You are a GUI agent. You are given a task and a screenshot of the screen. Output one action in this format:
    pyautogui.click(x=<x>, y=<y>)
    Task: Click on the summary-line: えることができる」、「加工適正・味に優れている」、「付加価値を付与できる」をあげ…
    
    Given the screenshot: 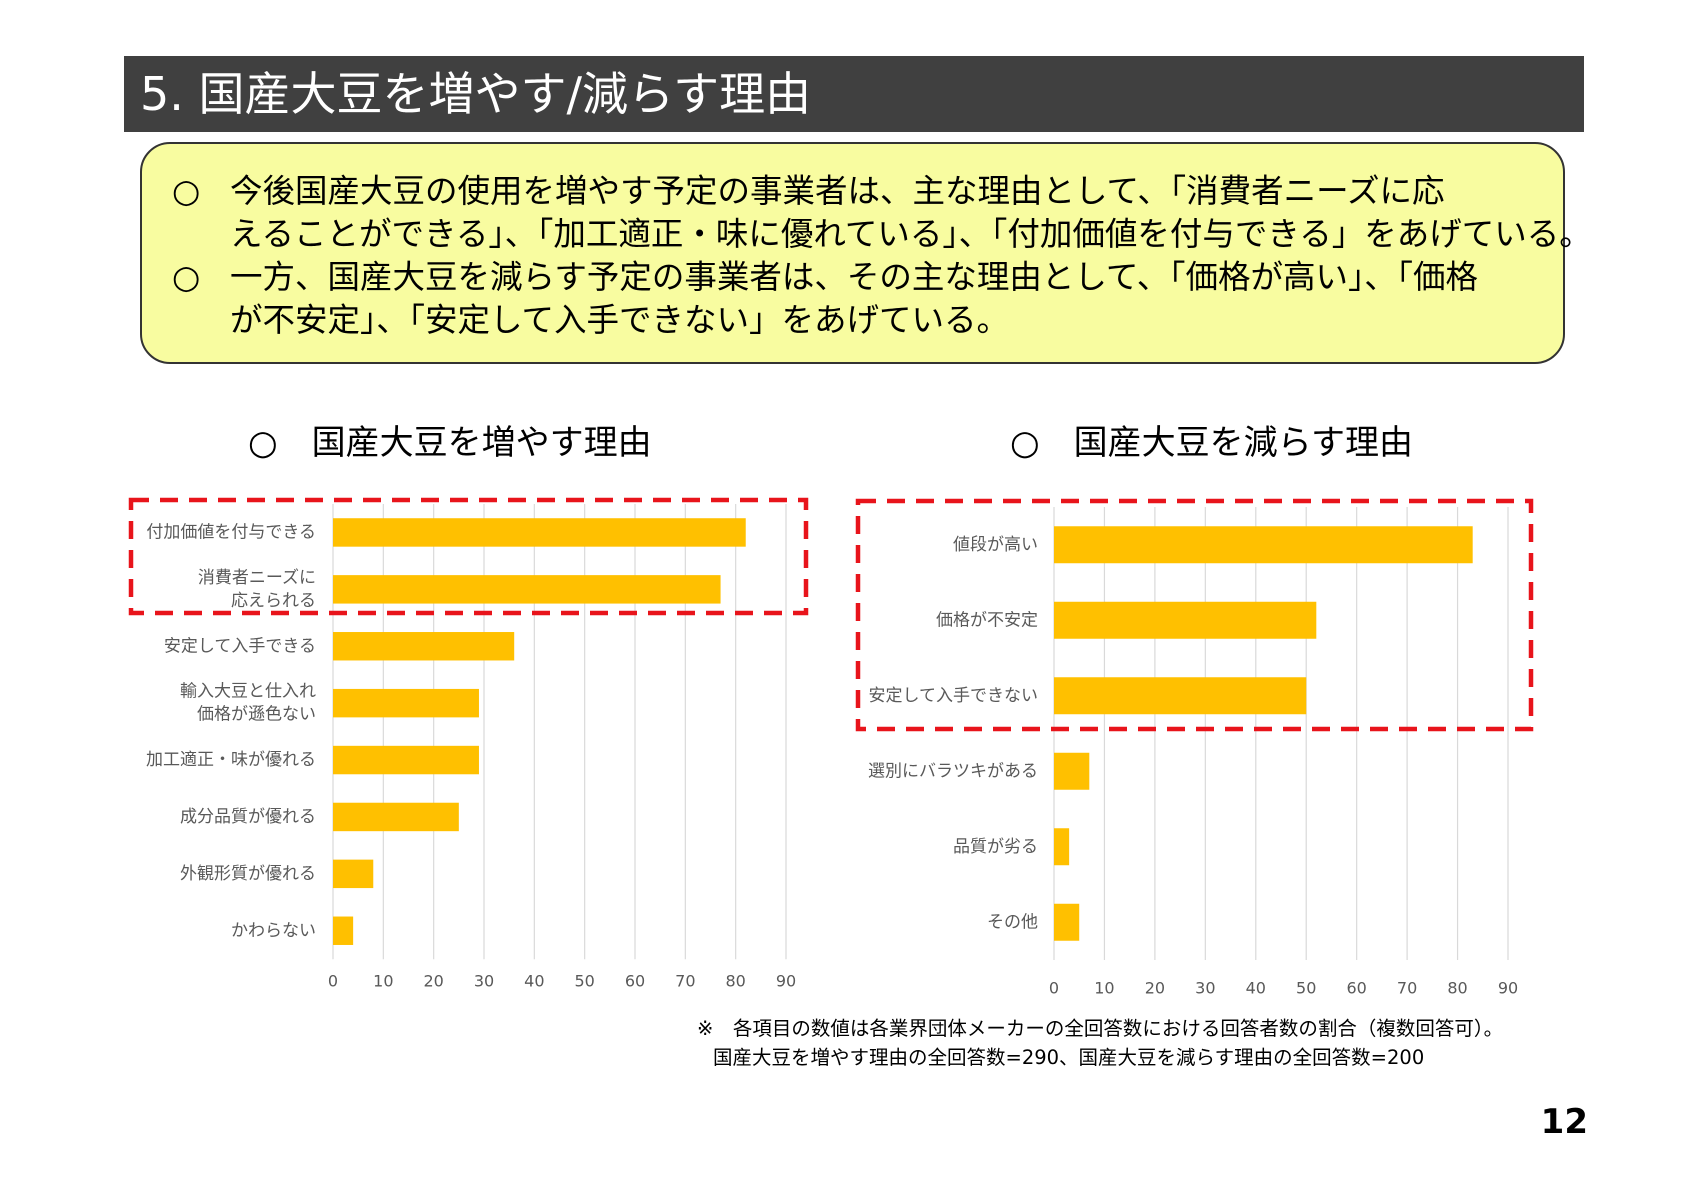 What is the action you would take?
    pyautogui.click(x=911, y=234)
    